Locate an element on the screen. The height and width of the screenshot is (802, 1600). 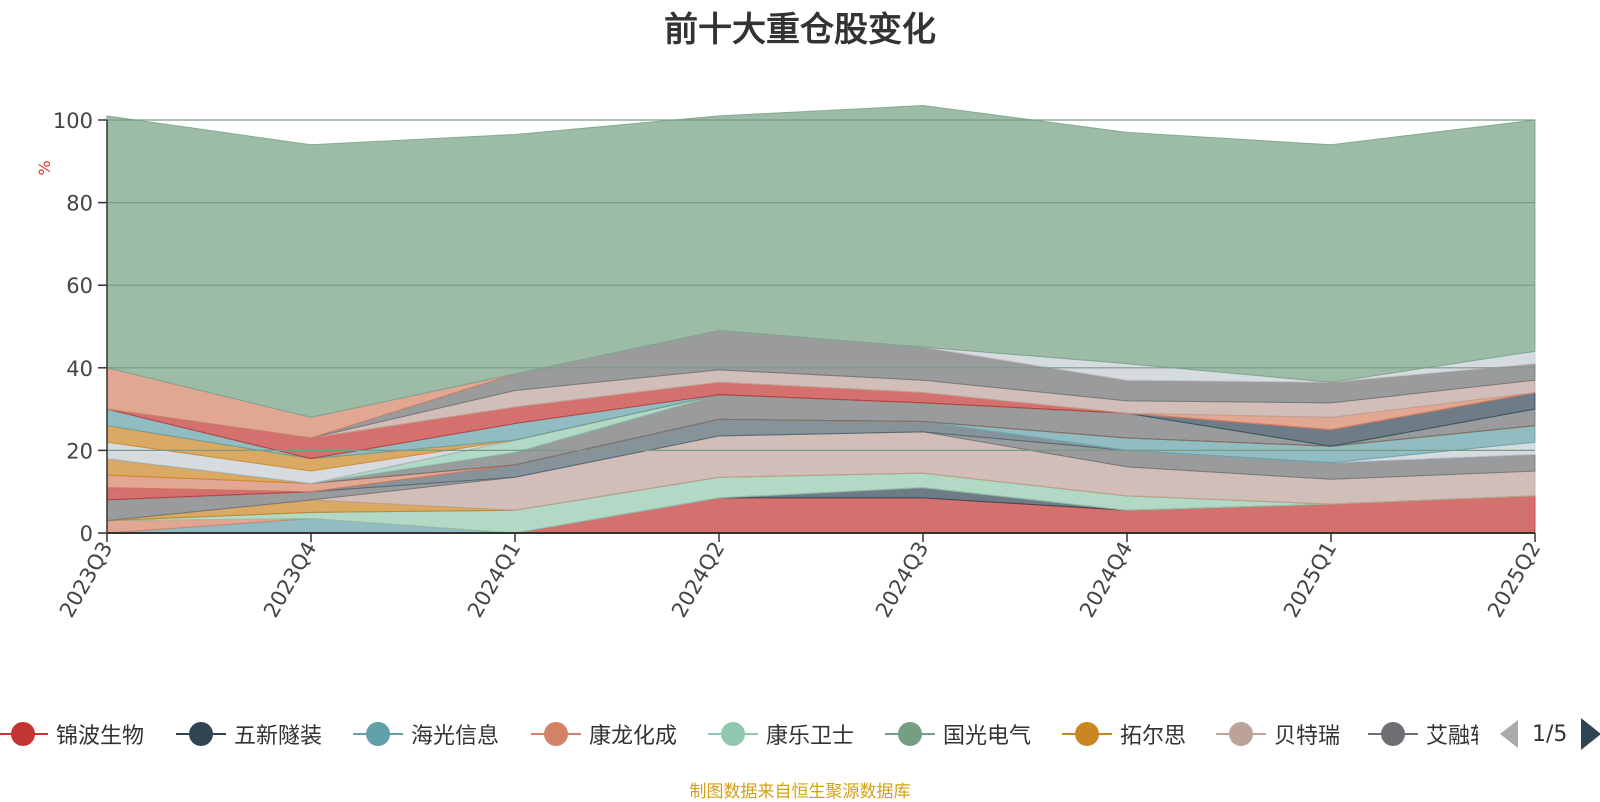
x-tick-label: 2024Q1 is located at coordinates (494, 580).